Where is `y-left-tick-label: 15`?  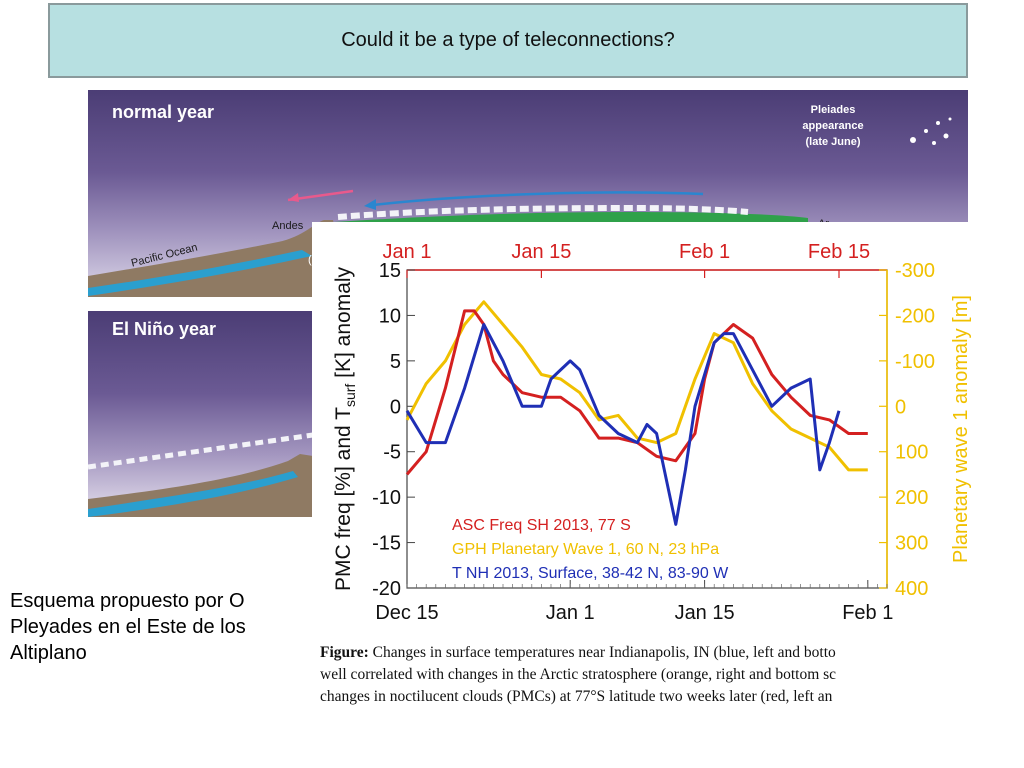
y-left-tick-label: 15 is located at coordinates (390, 271).